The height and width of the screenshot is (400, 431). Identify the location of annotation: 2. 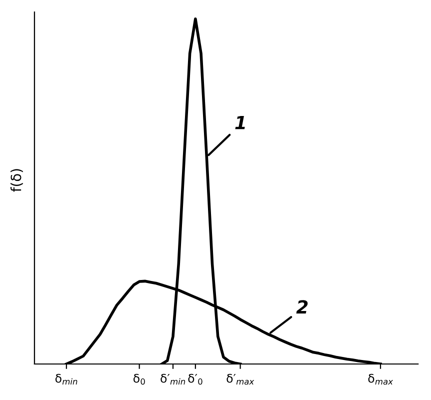
(302, 307).